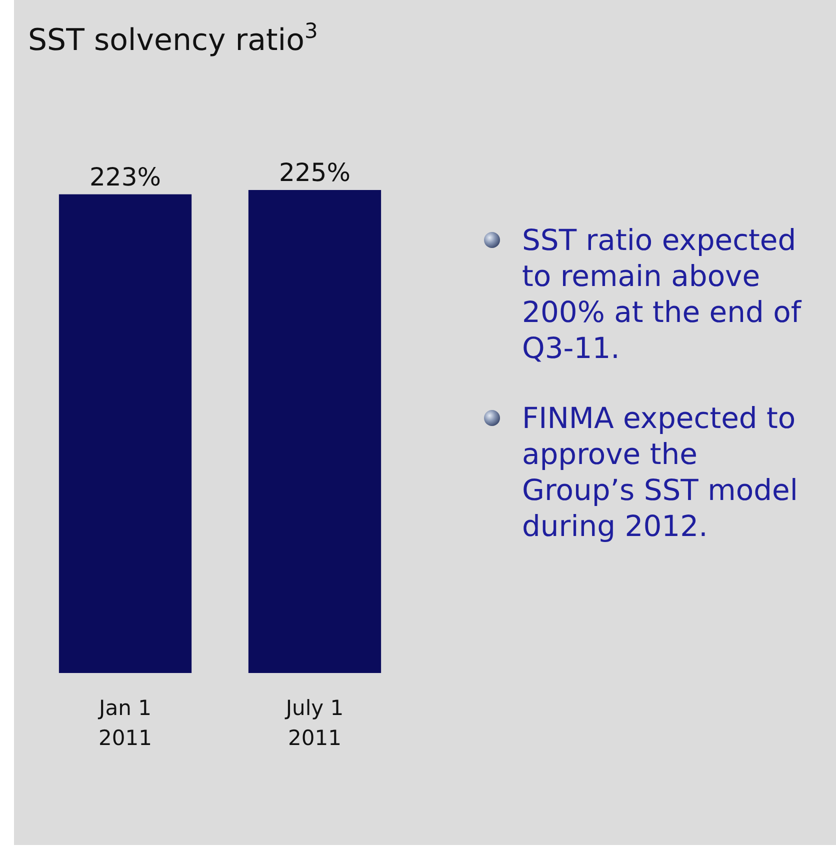  What do you see at coordinates (173, 38) in the screenshot?
I see `chart-title: SST solvency ratio$^{3}$` at bounding box center [173, 38].